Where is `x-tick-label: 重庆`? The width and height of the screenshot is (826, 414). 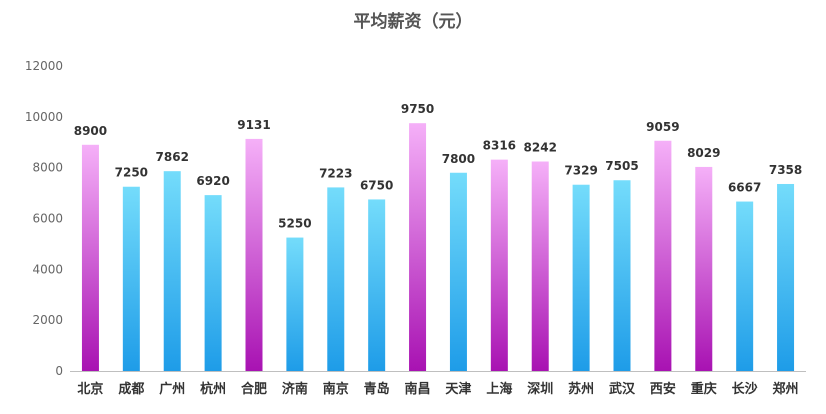
x-tick-label: 重庆 is located at coordinates (704, 389).